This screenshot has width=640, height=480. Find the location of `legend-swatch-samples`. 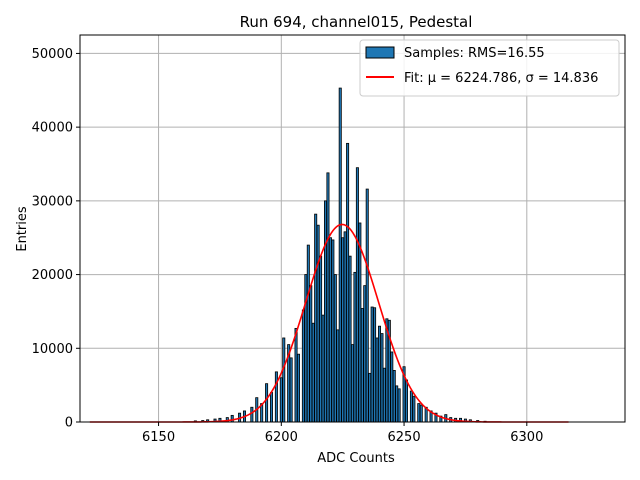

legend-swatch-samples is located at coordinates (380, 52).